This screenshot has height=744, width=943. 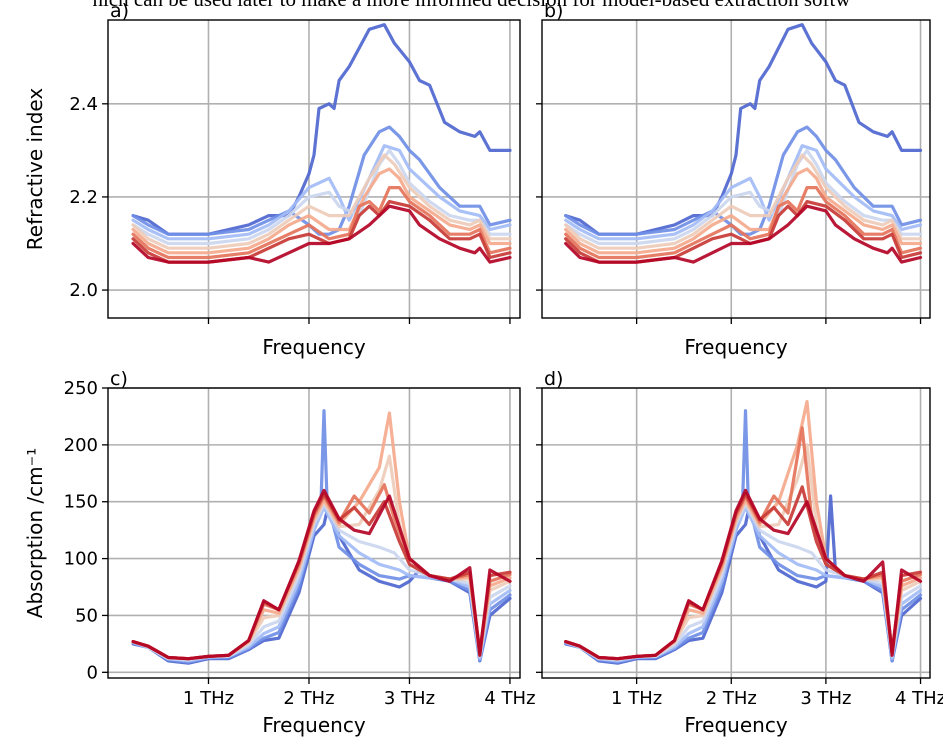 What do you see at coordinates (83, 290) in the screenshot?
I see `y-tick-label-1: 2.0` at bounding box center [83, 290].